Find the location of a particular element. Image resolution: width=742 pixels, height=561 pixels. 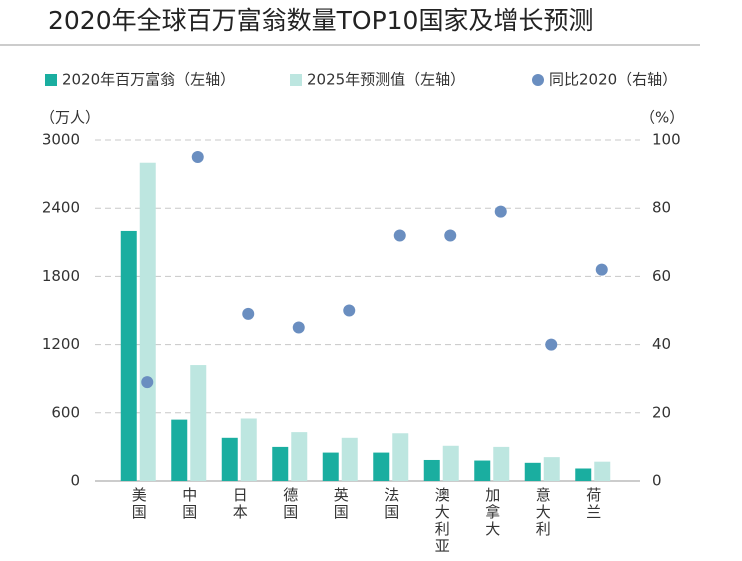

x-tick-label: 中国 is located at coordinates (189, 504).